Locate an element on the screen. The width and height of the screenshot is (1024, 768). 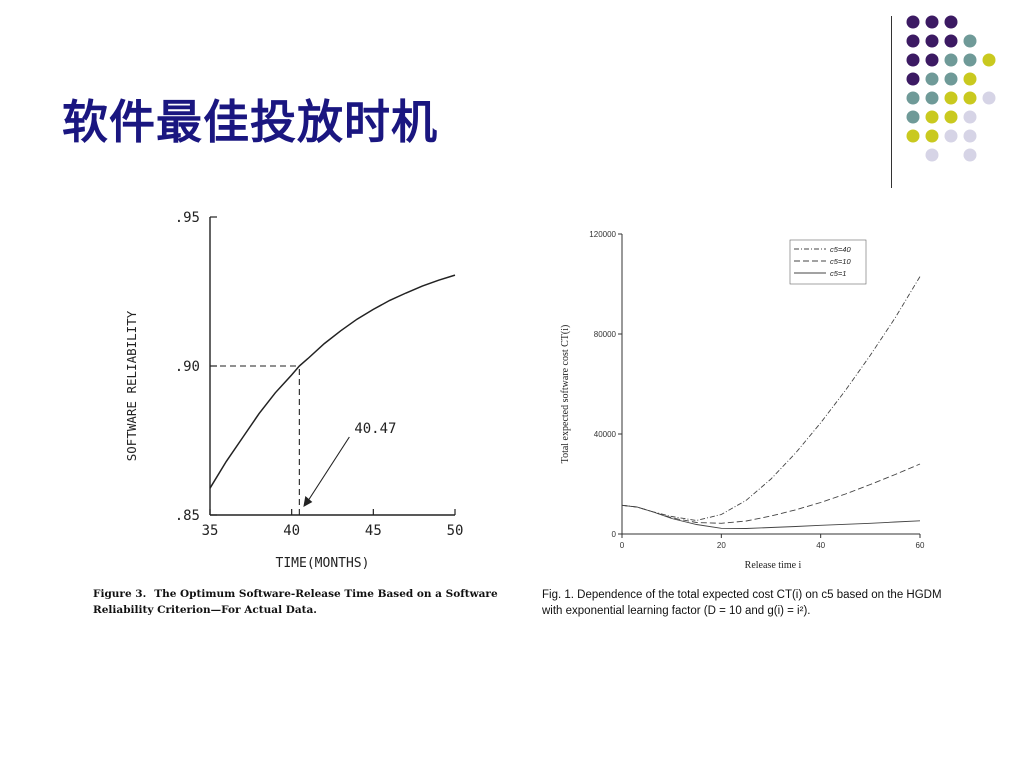
annotation-label: 40.47 is located at coordinates (375, 429).